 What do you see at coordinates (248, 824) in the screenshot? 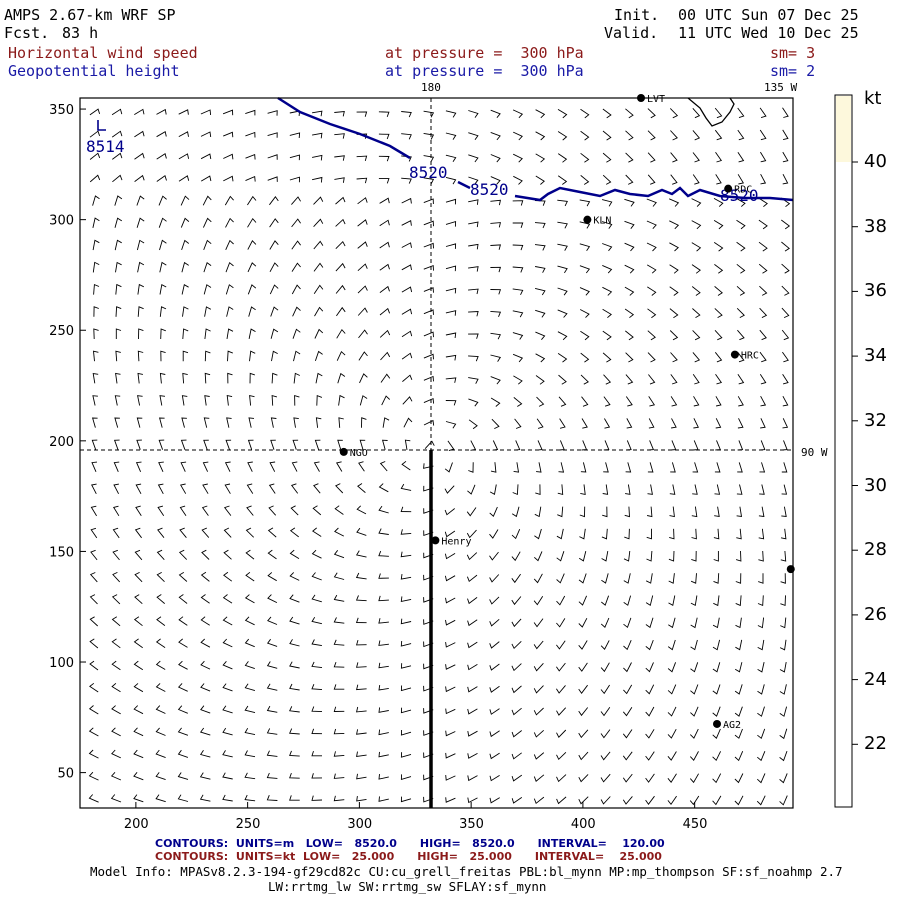
I see `x-tick-label: 250` at bounding box center [248, 824].